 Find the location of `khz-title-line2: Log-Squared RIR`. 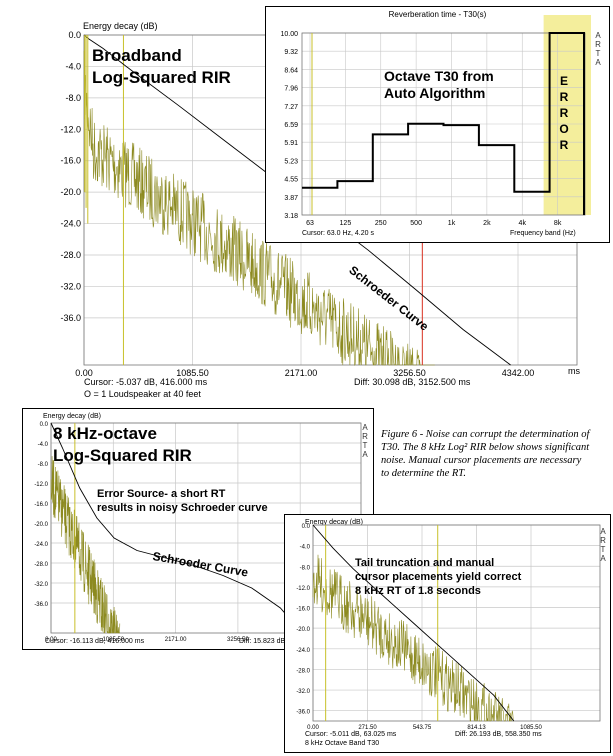

khz-title-line2: Log-Squared RIR is located at coordinates (122, 455).